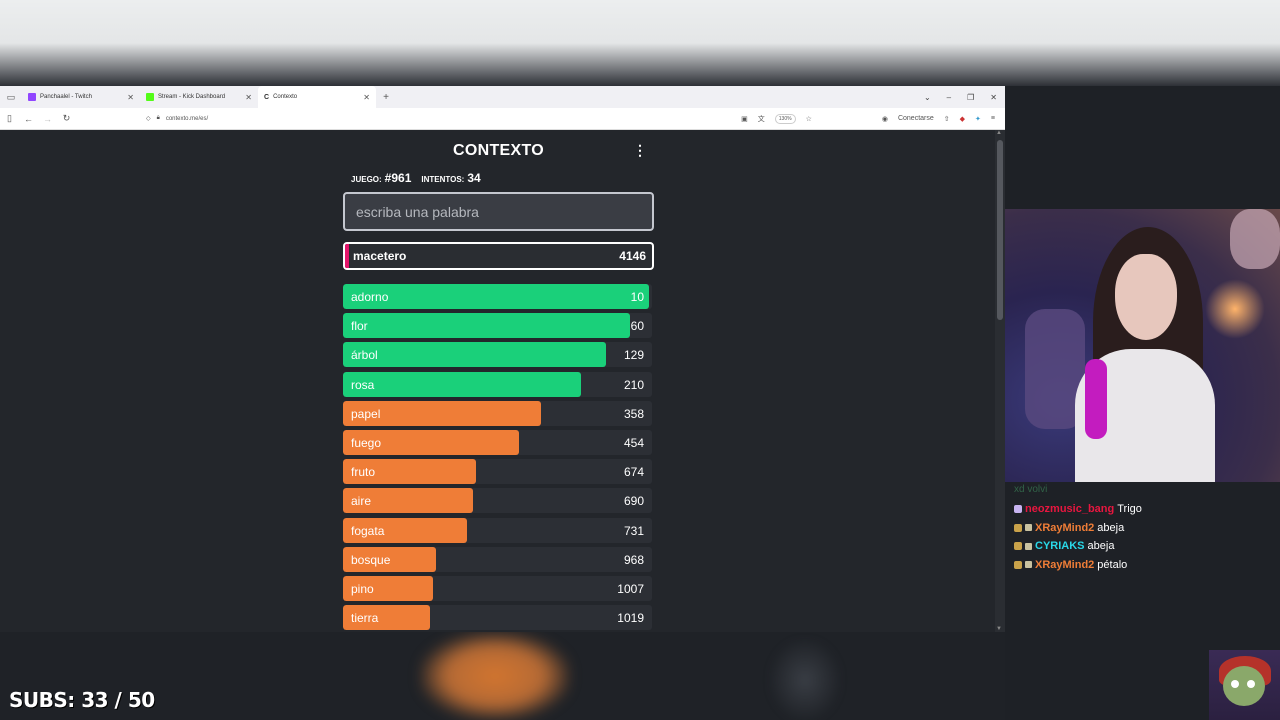 The height and width of the screenshot is (720, 1280). Describe the element at coordinates (497, 618) in the screenshot. I see `guess-row: tierra 1019` at that location.